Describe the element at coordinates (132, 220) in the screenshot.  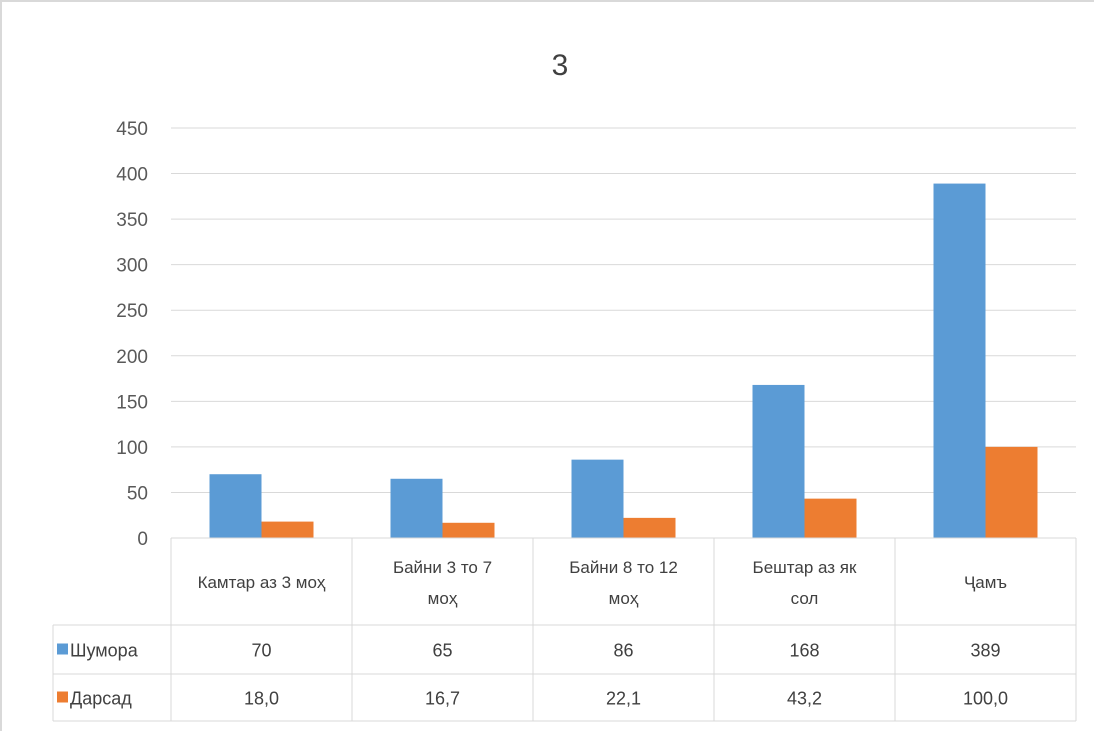
I see `y-tick-label: 350` at that location.